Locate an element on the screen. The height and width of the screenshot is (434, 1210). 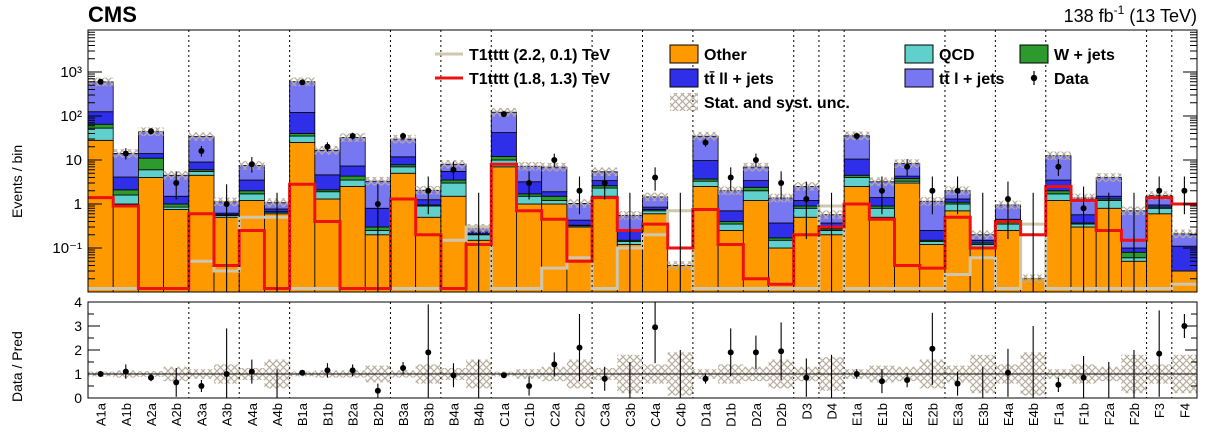
bar-B1a-other is located at coordinates (302, 217).